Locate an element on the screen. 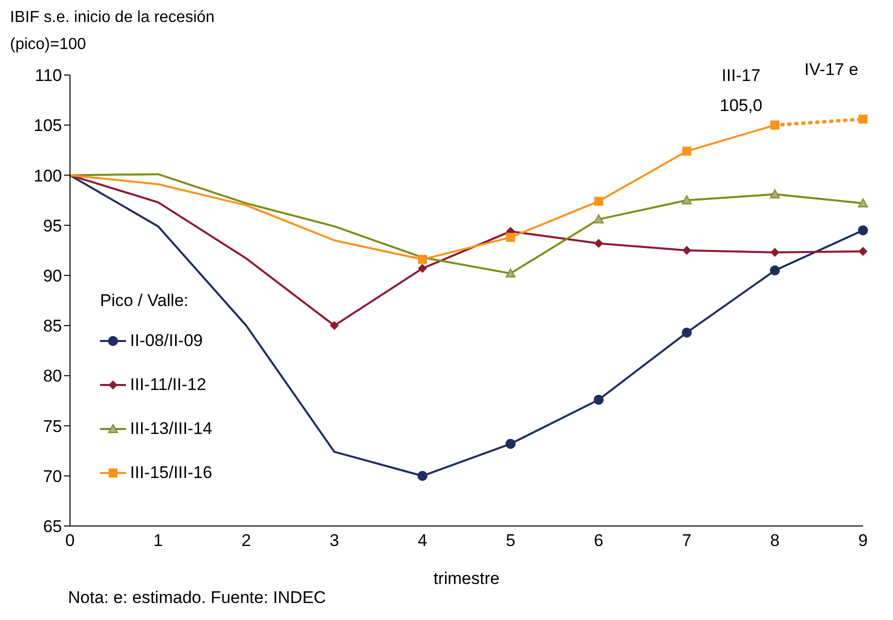  annotation: III-17 105,0 is located at coordinates (741, 91).